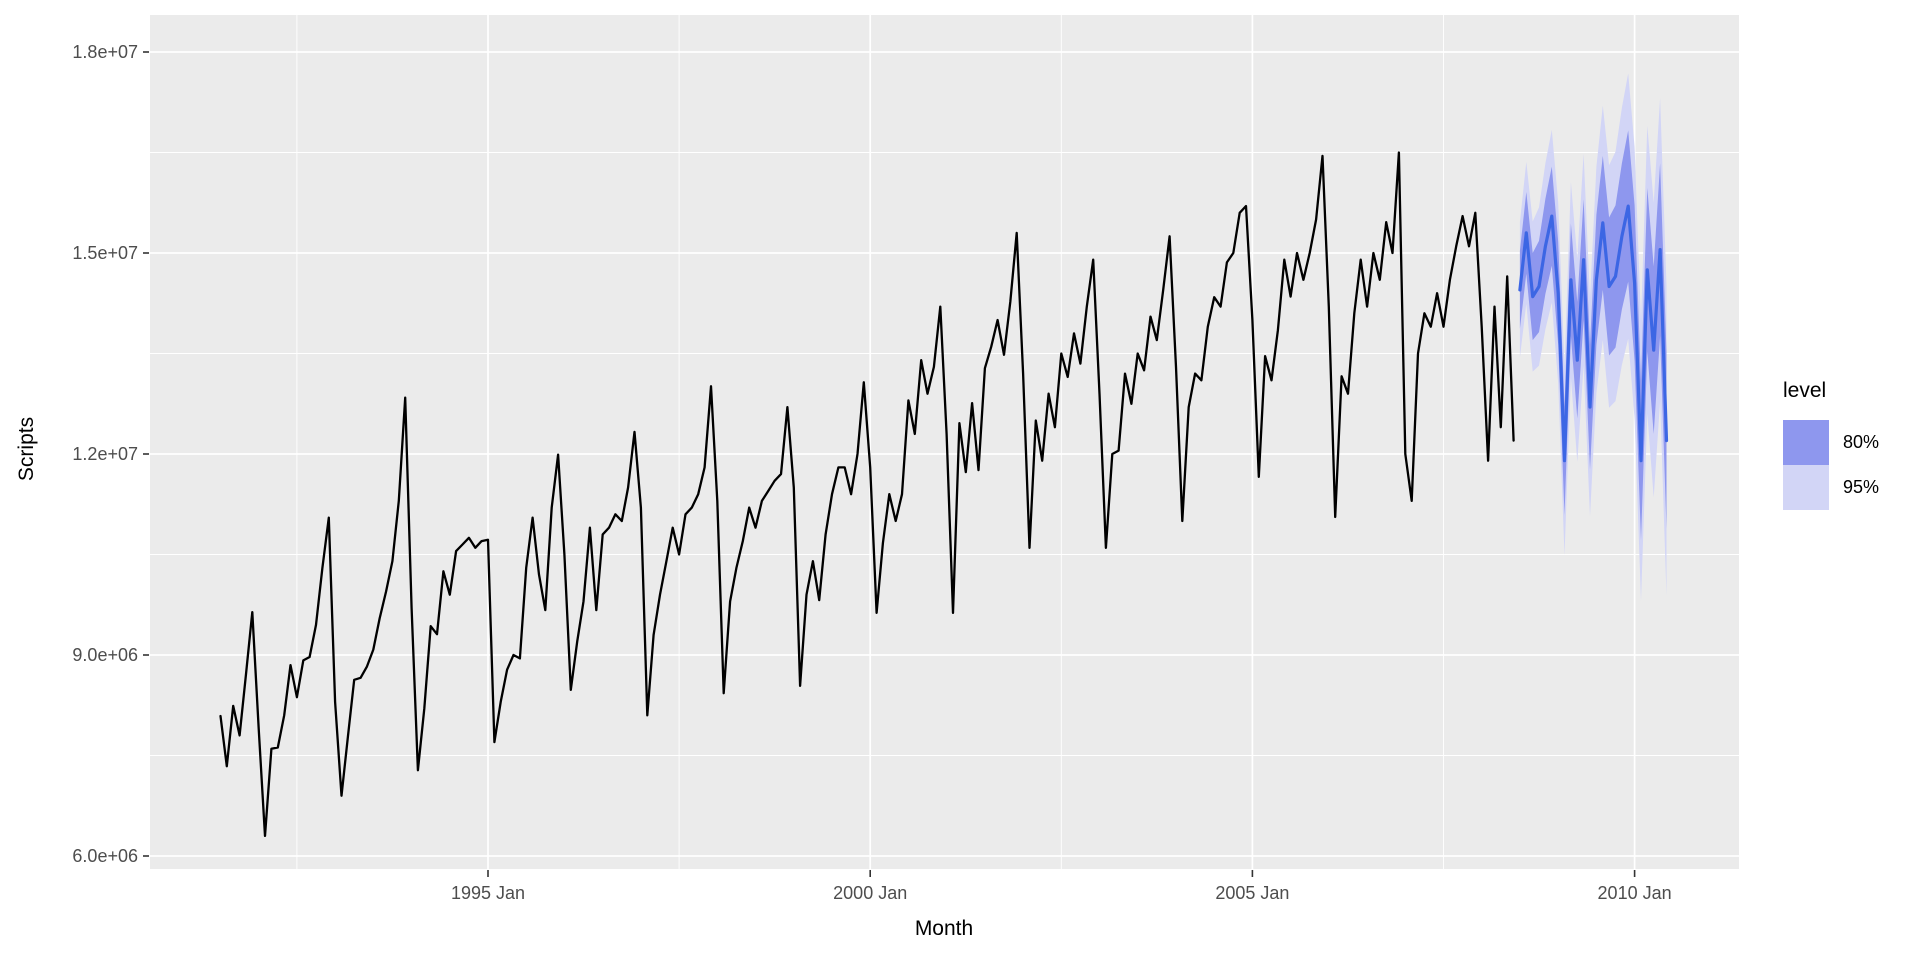 The image size is (1920, 960). What do you see at coordinates (488, 893) in the screenshot?
I see `x-axis-tick-label: 1995 Jan` at bounding box center [488, 893].